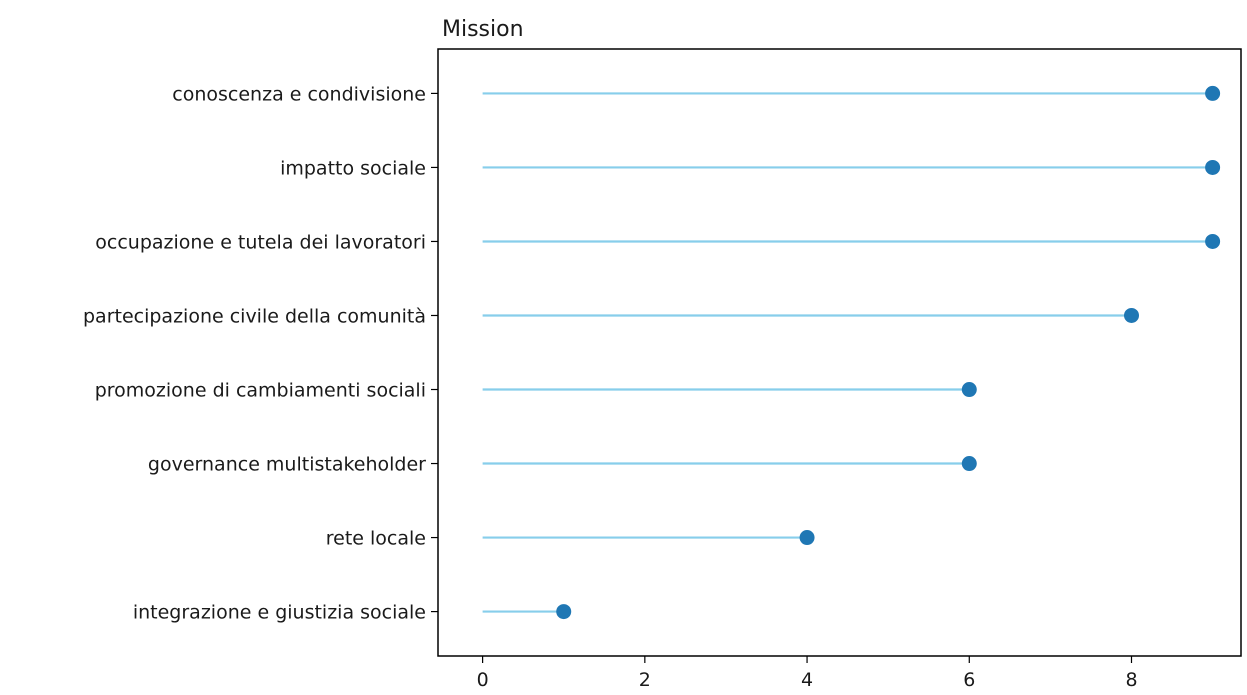 The width and height of the screenshot is (1247, 695). I want to click on y-tick-label: governance multistakeholder, so click(287, 465).